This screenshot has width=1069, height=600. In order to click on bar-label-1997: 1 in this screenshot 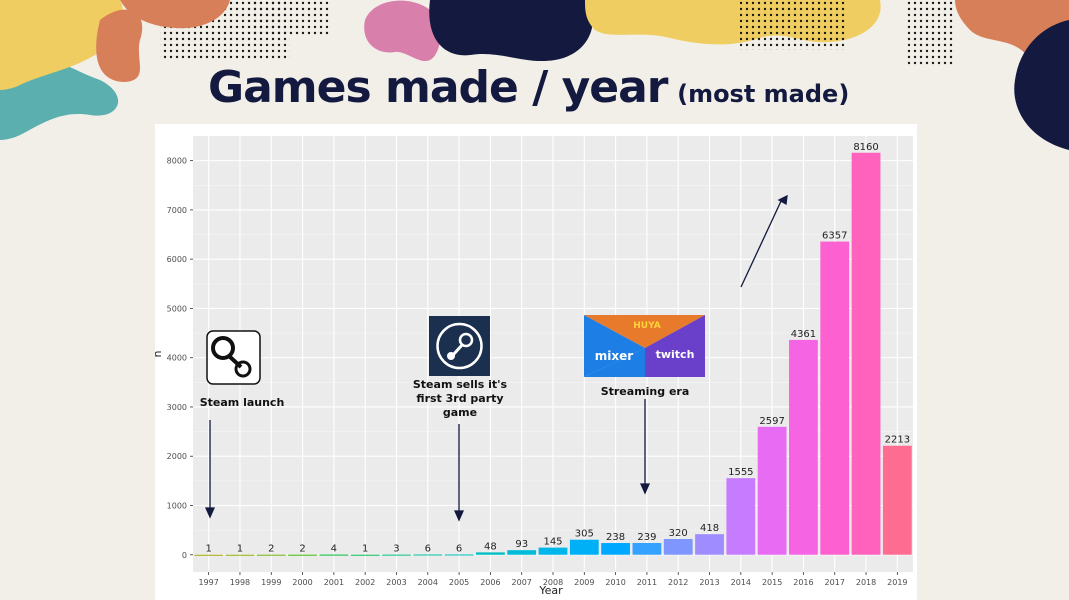, I will do `click(208, 549)`.